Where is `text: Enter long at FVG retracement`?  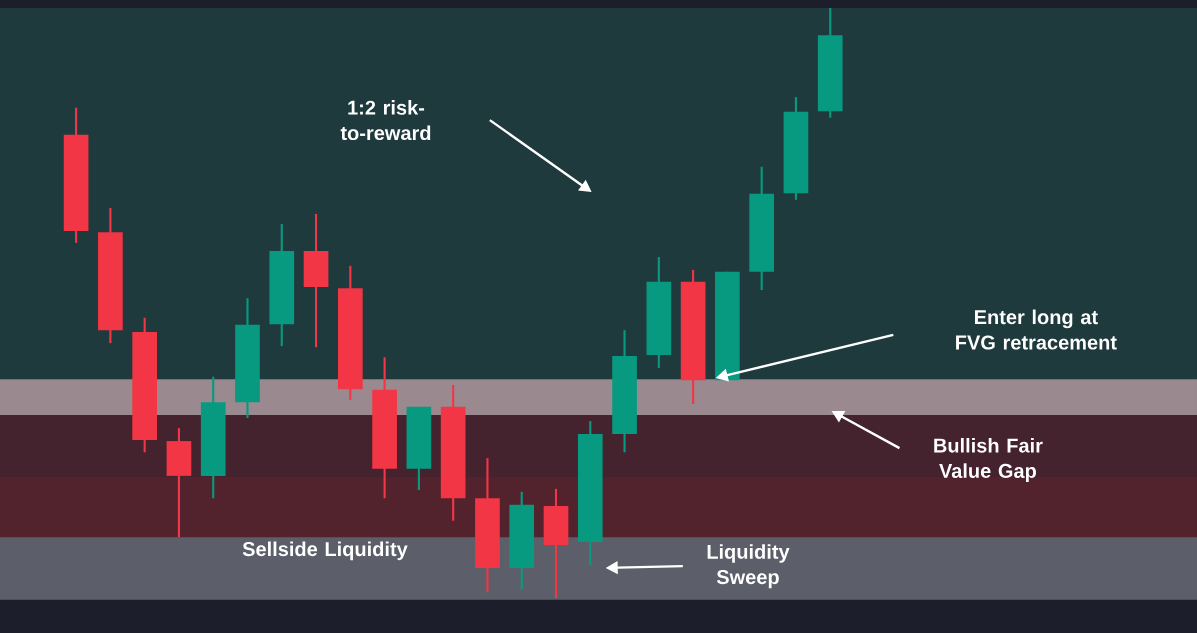
text: Enter long at FVG retracement is located at coordinates (1036, 329).